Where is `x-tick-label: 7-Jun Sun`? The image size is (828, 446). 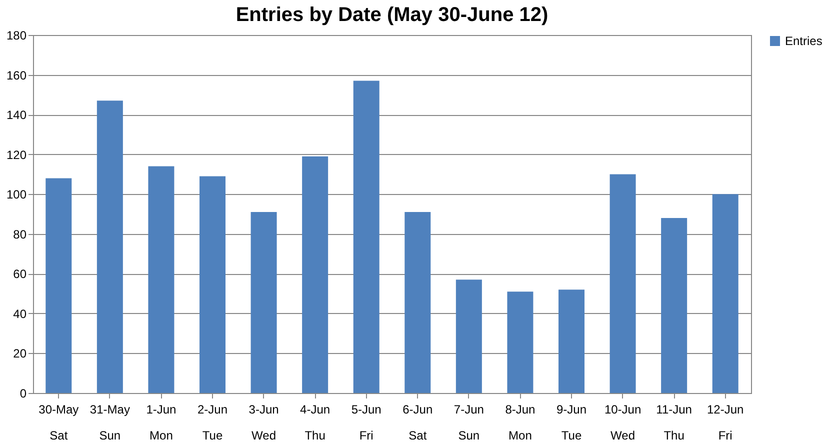
x-tick-label: 7-Jun Sun is located at coordinates (469, 422).